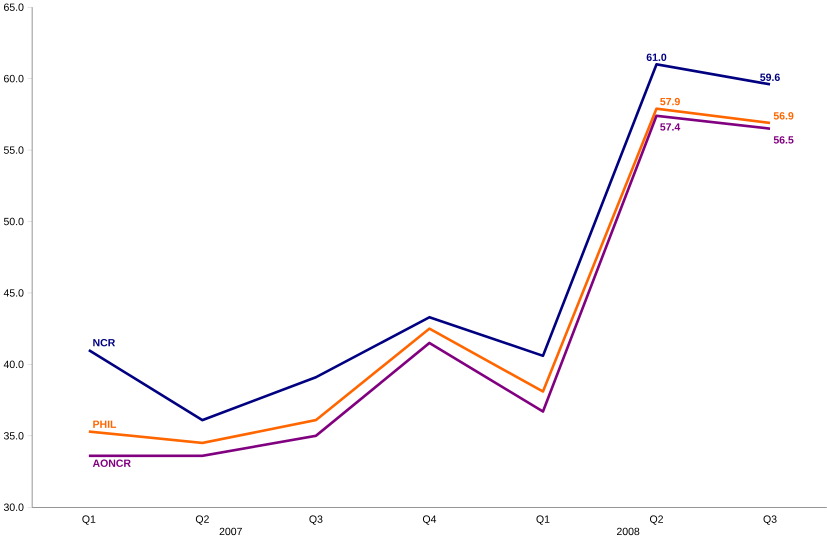 The height and width of the screenshot is (539, 827). What do you see at coordinates (784, 116) in the screenshot?
I see `data-label: 56.9` at bounding box center [784, 116].